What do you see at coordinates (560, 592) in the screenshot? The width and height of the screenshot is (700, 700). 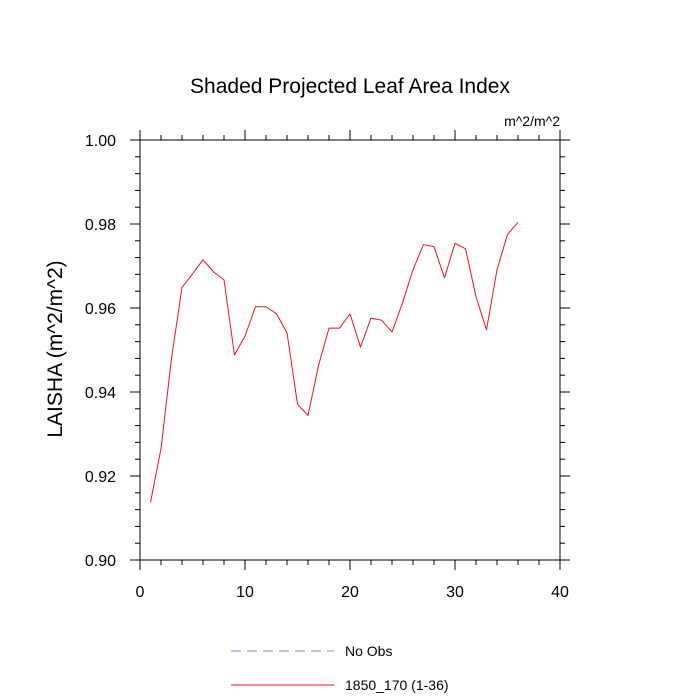 I see `x-tick-label: 40` at bounding box center [560, 592].